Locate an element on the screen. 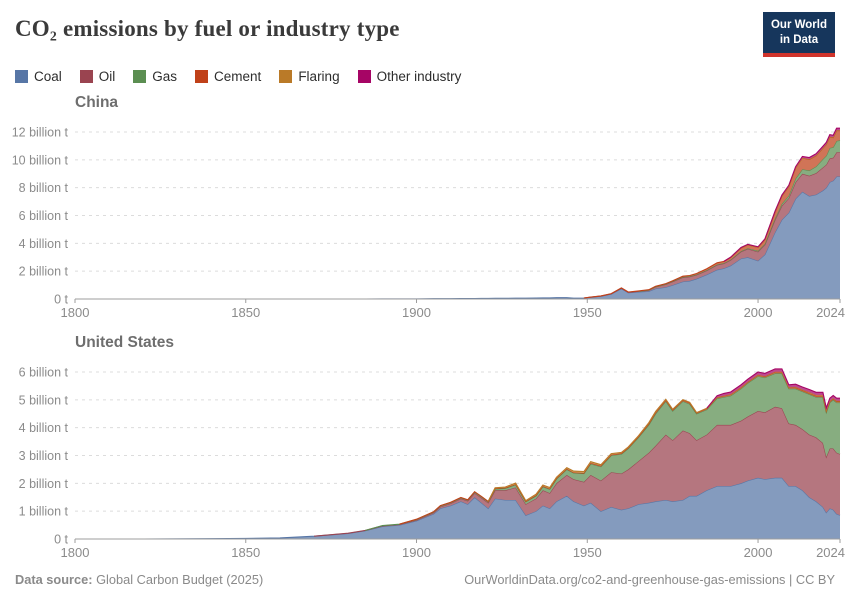 Image resolution: width=850 pixels, height=600 pixels. legend-swatch-oil is located at coordinates (86, 76).